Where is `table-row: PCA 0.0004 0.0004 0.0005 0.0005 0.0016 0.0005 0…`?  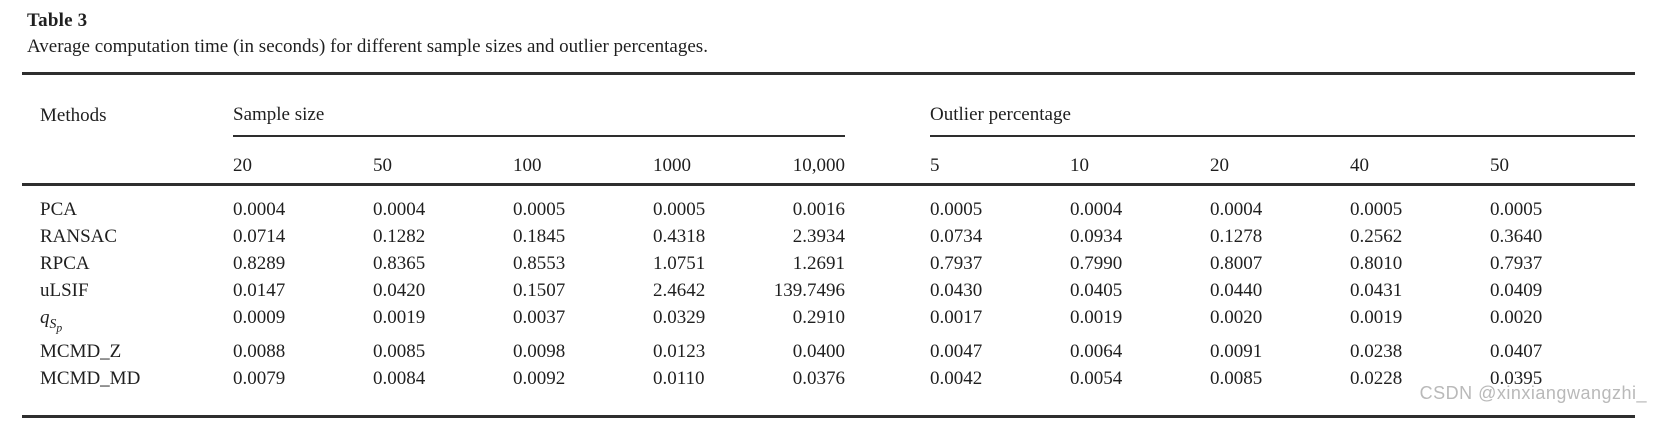 table-row: PCA 0.0004 0.0004 0.0005 0.0005 0.0016 0.0005 0… is located at coordinates (828, 204).